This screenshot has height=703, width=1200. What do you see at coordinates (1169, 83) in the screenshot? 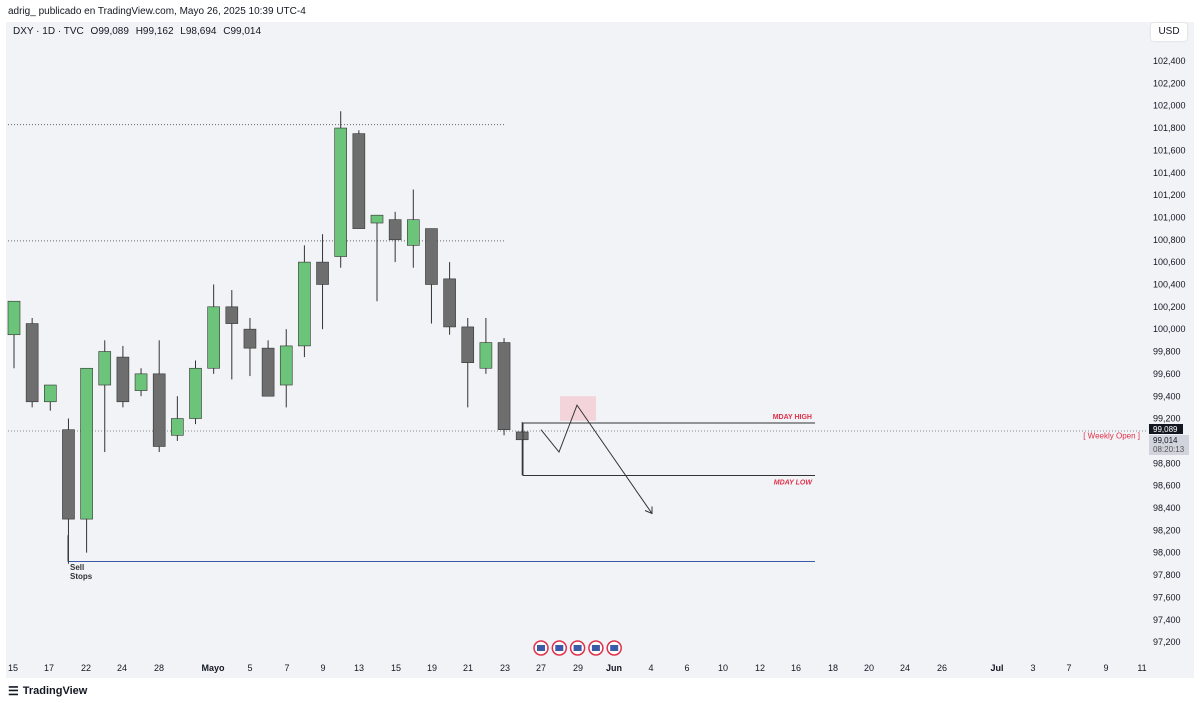
I see `y-tick-label: 102,200` at bounding box center [1169, 83].